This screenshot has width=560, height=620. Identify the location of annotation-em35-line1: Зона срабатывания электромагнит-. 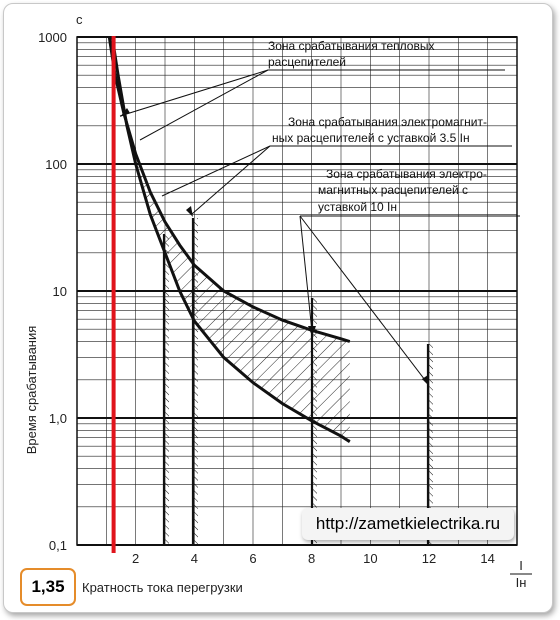
(387, 122).